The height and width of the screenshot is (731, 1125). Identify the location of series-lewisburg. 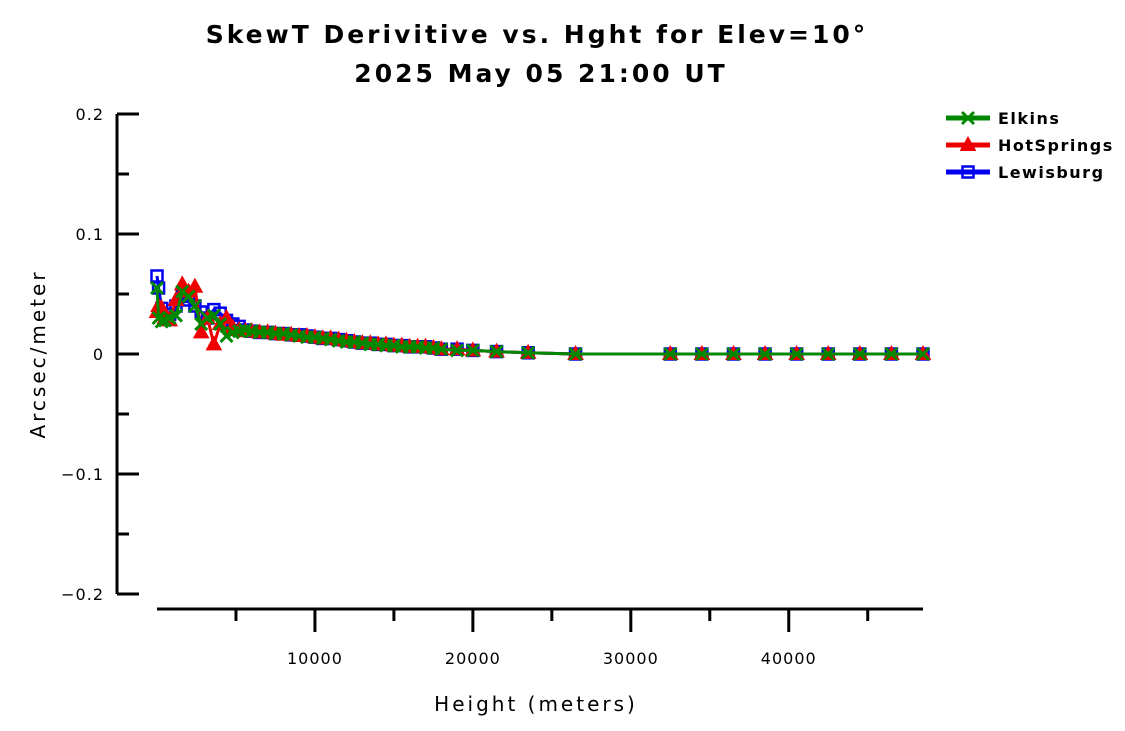
(540, 315).